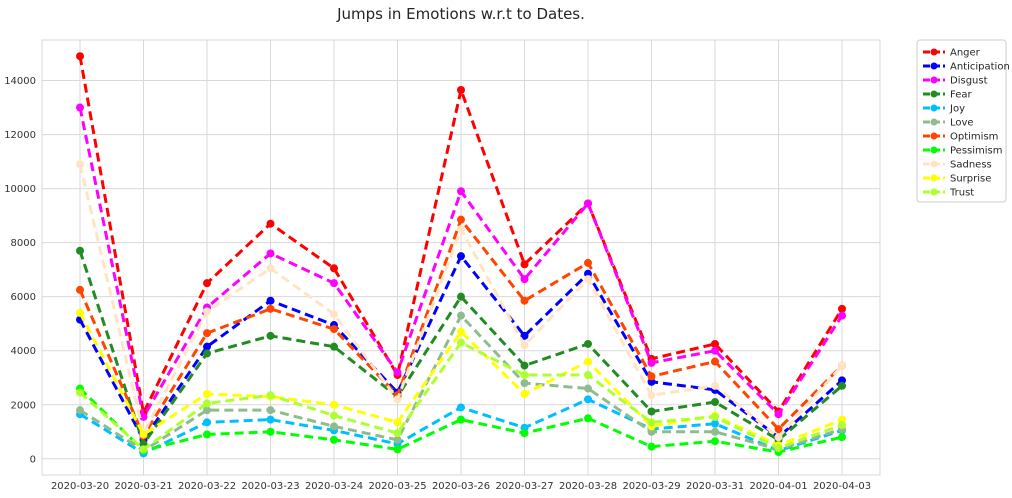  I want to click on legend-label: Anticipation, so click(980, 67).